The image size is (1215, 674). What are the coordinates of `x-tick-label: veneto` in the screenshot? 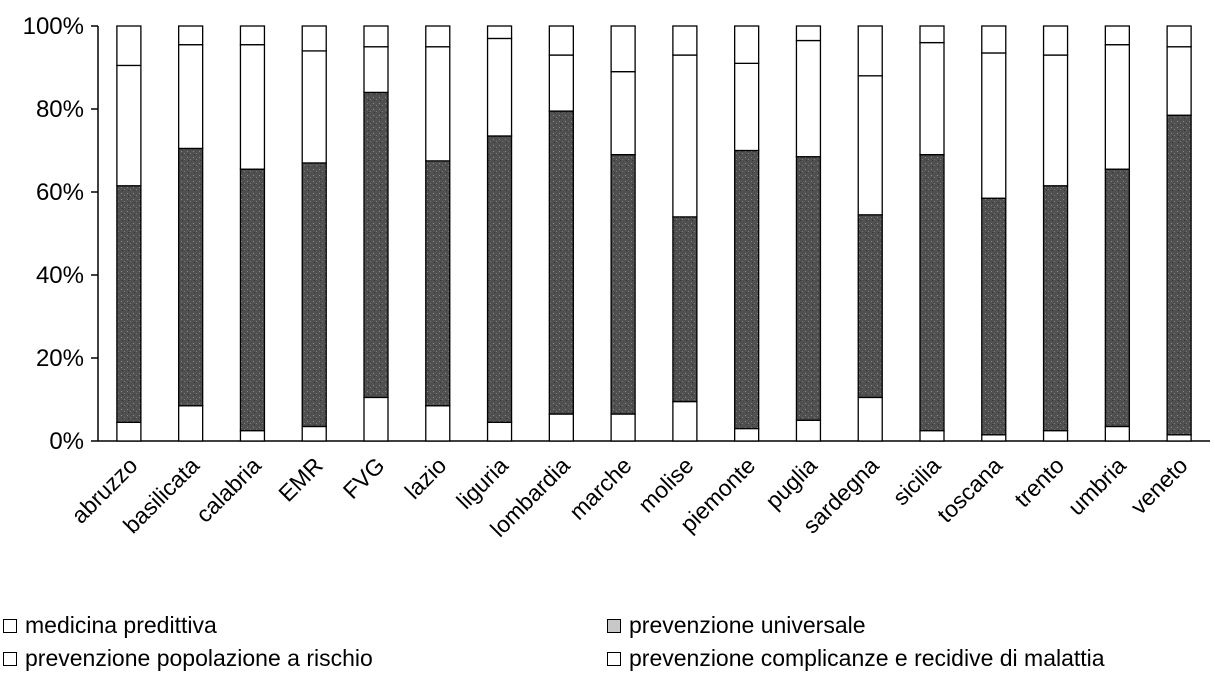 It's located at (1158, 485).